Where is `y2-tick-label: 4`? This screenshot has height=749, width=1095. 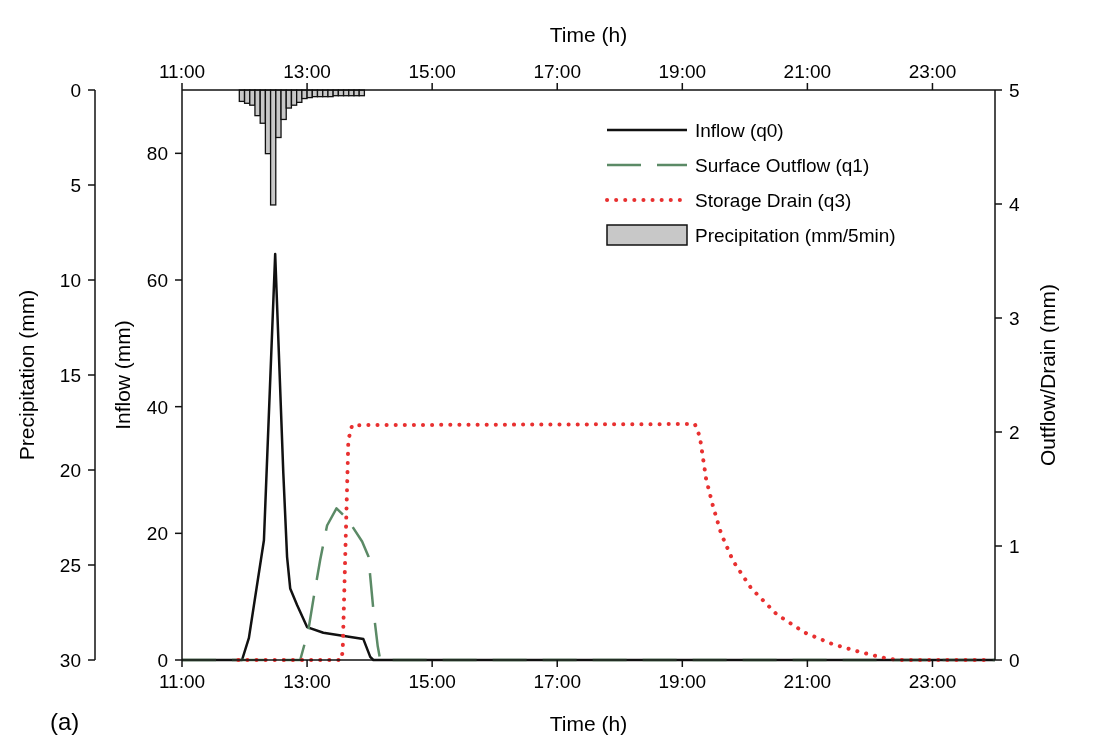 y2-tick-label: 4 is located at coordinates (1014, 204).